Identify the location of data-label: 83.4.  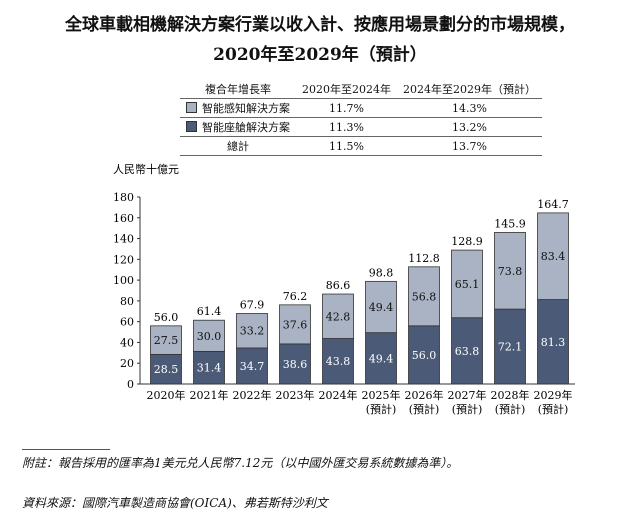
(553, 256).